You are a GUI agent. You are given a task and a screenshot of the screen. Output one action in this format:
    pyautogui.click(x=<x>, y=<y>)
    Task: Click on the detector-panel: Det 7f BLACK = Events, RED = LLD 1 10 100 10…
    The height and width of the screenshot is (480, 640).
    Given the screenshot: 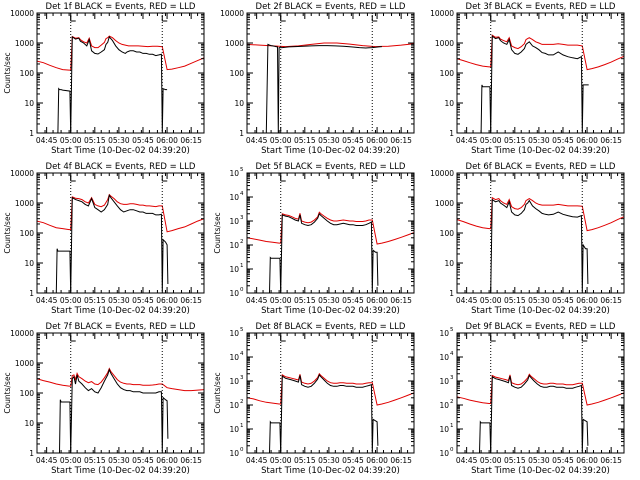 What is the action you would take?
    pyautogui.click(x=104, y=399)
    